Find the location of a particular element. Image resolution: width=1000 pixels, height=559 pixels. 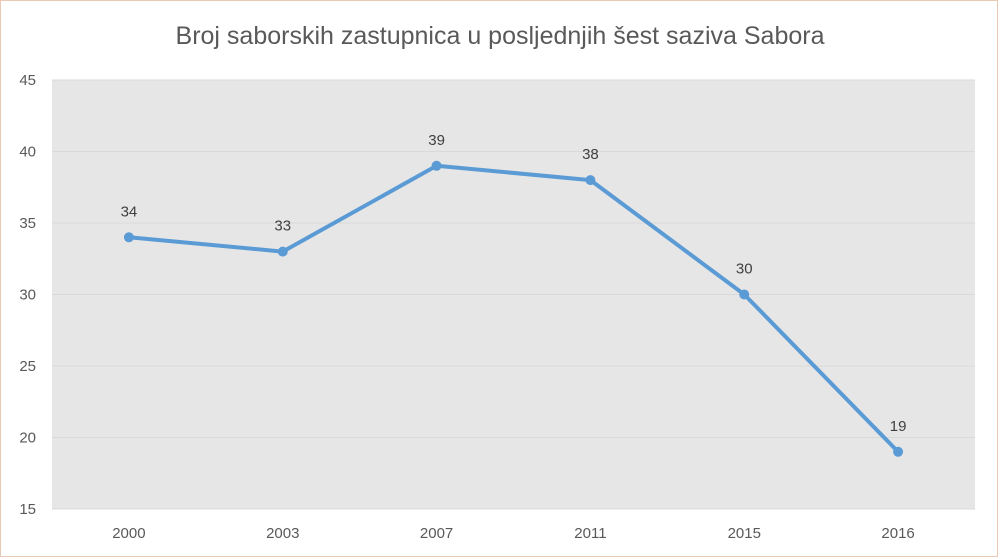

x-tick-label: 2000 is located at coordinates (128, 533).